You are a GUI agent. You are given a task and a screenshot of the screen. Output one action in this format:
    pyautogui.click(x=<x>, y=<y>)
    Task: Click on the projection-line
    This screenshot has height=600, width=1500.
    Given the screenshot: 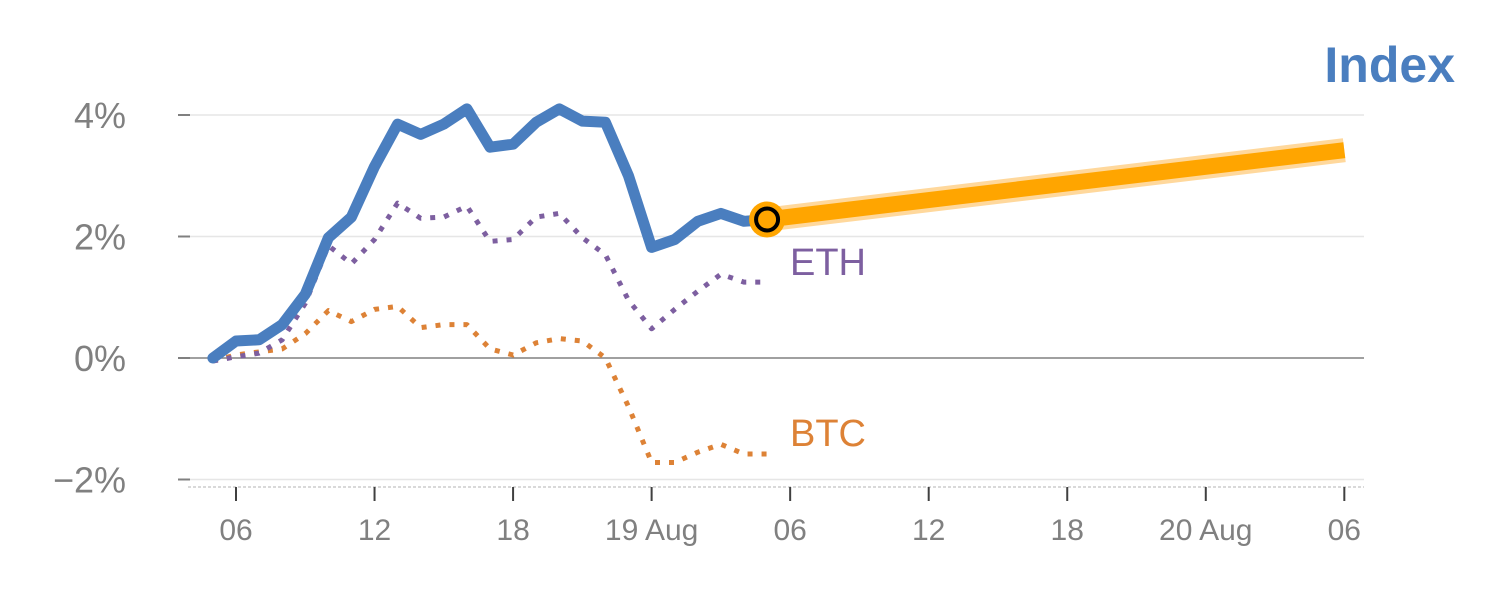 What is the action you would take?
    pyautogui.click(x=1056, y=185)
    